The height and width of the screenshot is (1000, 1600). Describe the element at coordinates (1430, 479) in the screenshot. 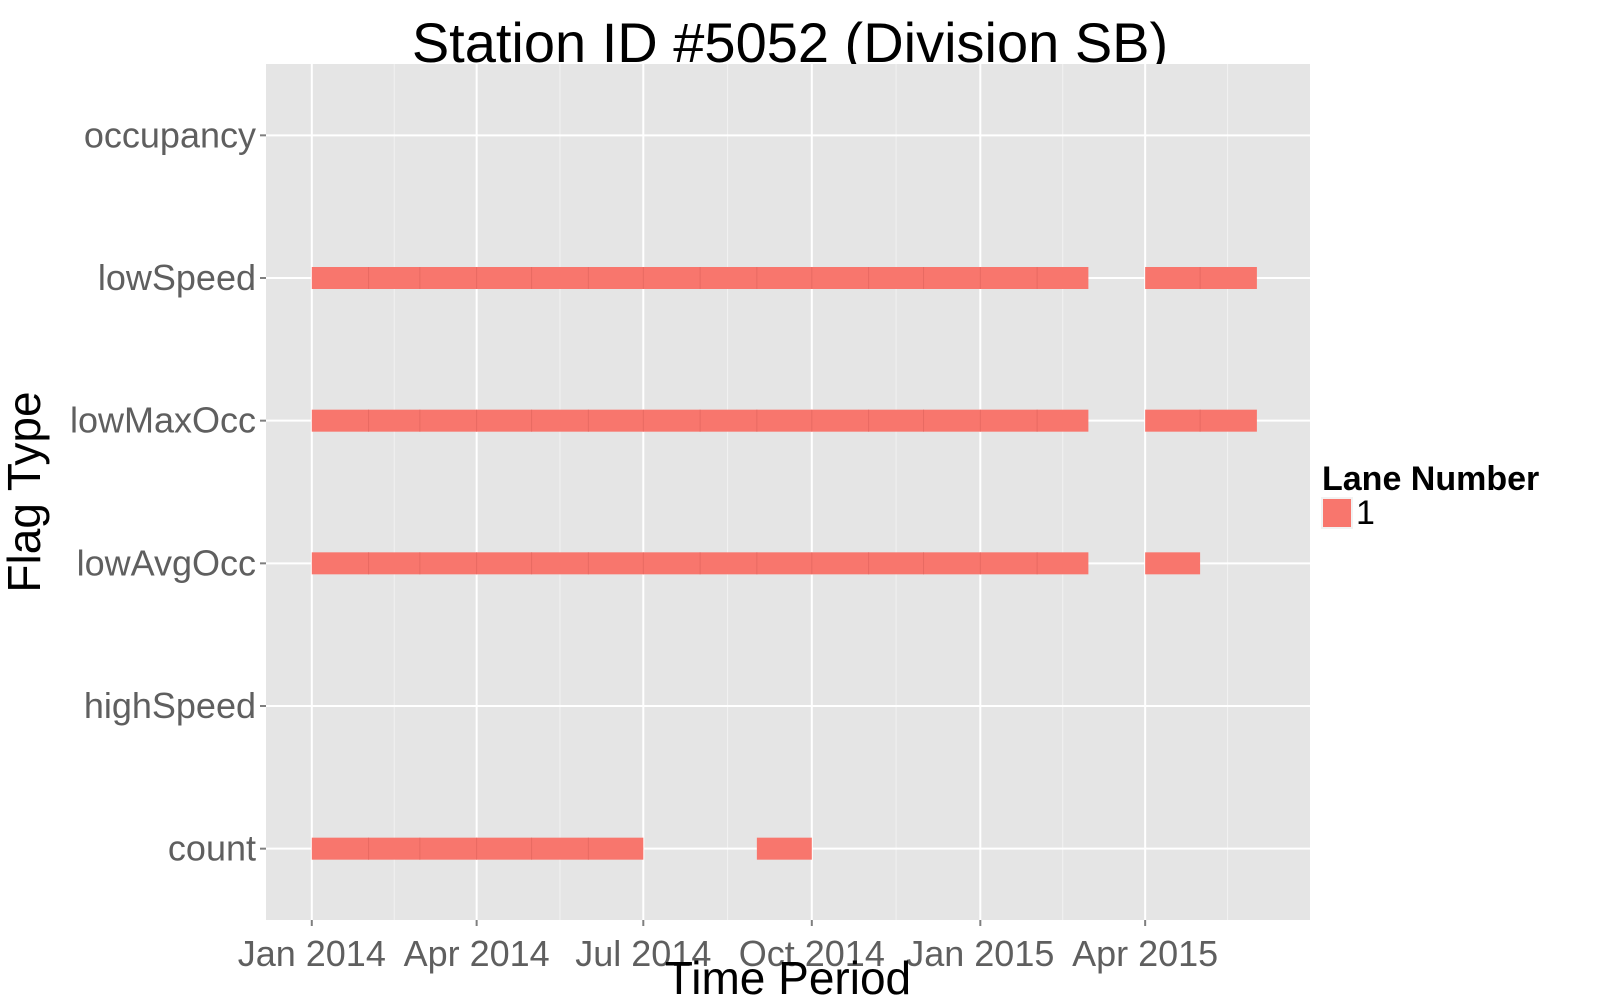

I see `legend-title: Lane Number` at that location.